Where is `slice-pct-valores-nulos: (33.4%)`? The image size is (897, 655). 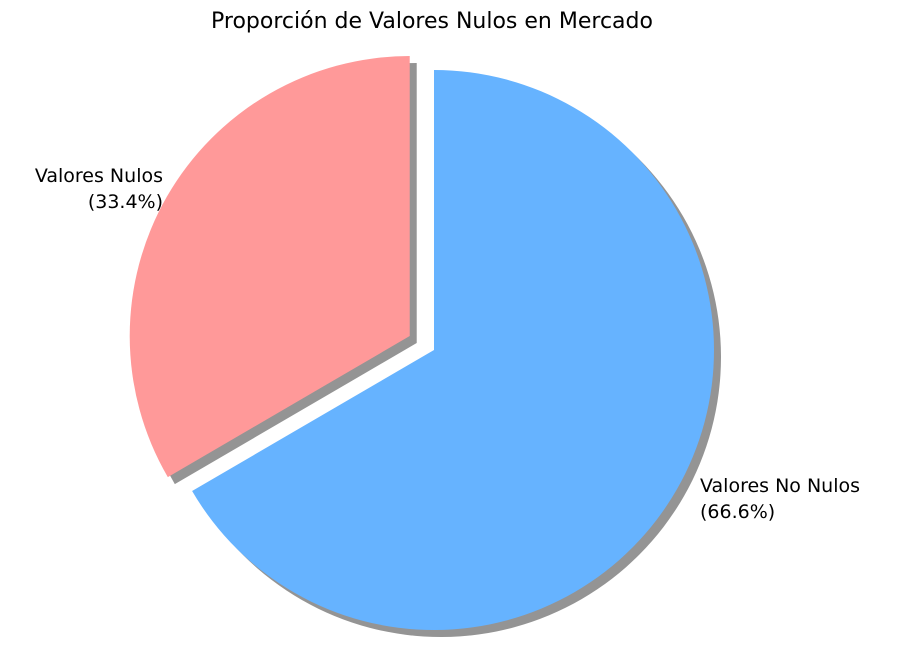
slice-pct-valores-nulos: (33.4%) is located at coordinates (125, 202).